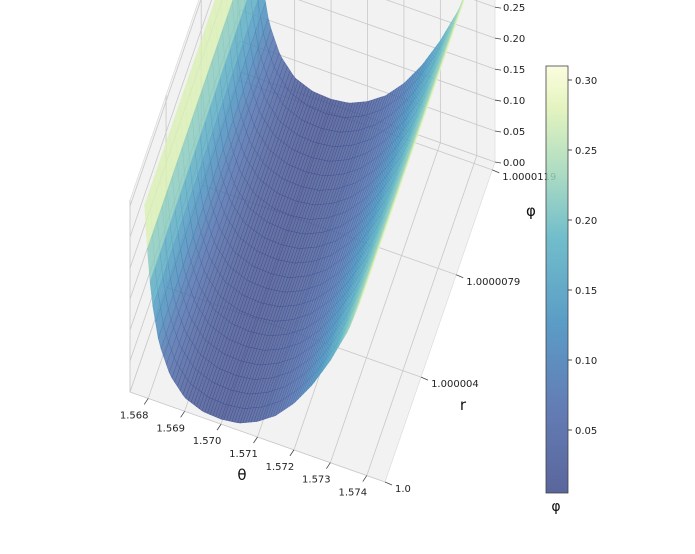 Image resolution: width=695 pixels, height=554 pixels. I want to click on colorbar-tick-label: 0.15, so click(586, 291).